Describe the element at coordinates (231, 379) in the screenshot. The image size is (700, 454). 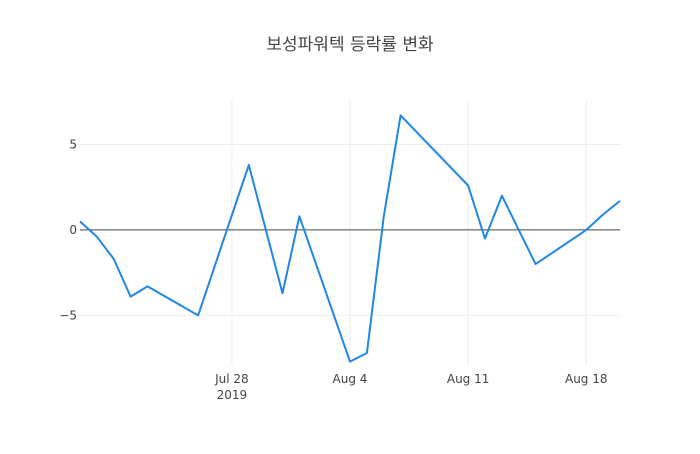
I see `x-tick-label: Jul 28` at that location.